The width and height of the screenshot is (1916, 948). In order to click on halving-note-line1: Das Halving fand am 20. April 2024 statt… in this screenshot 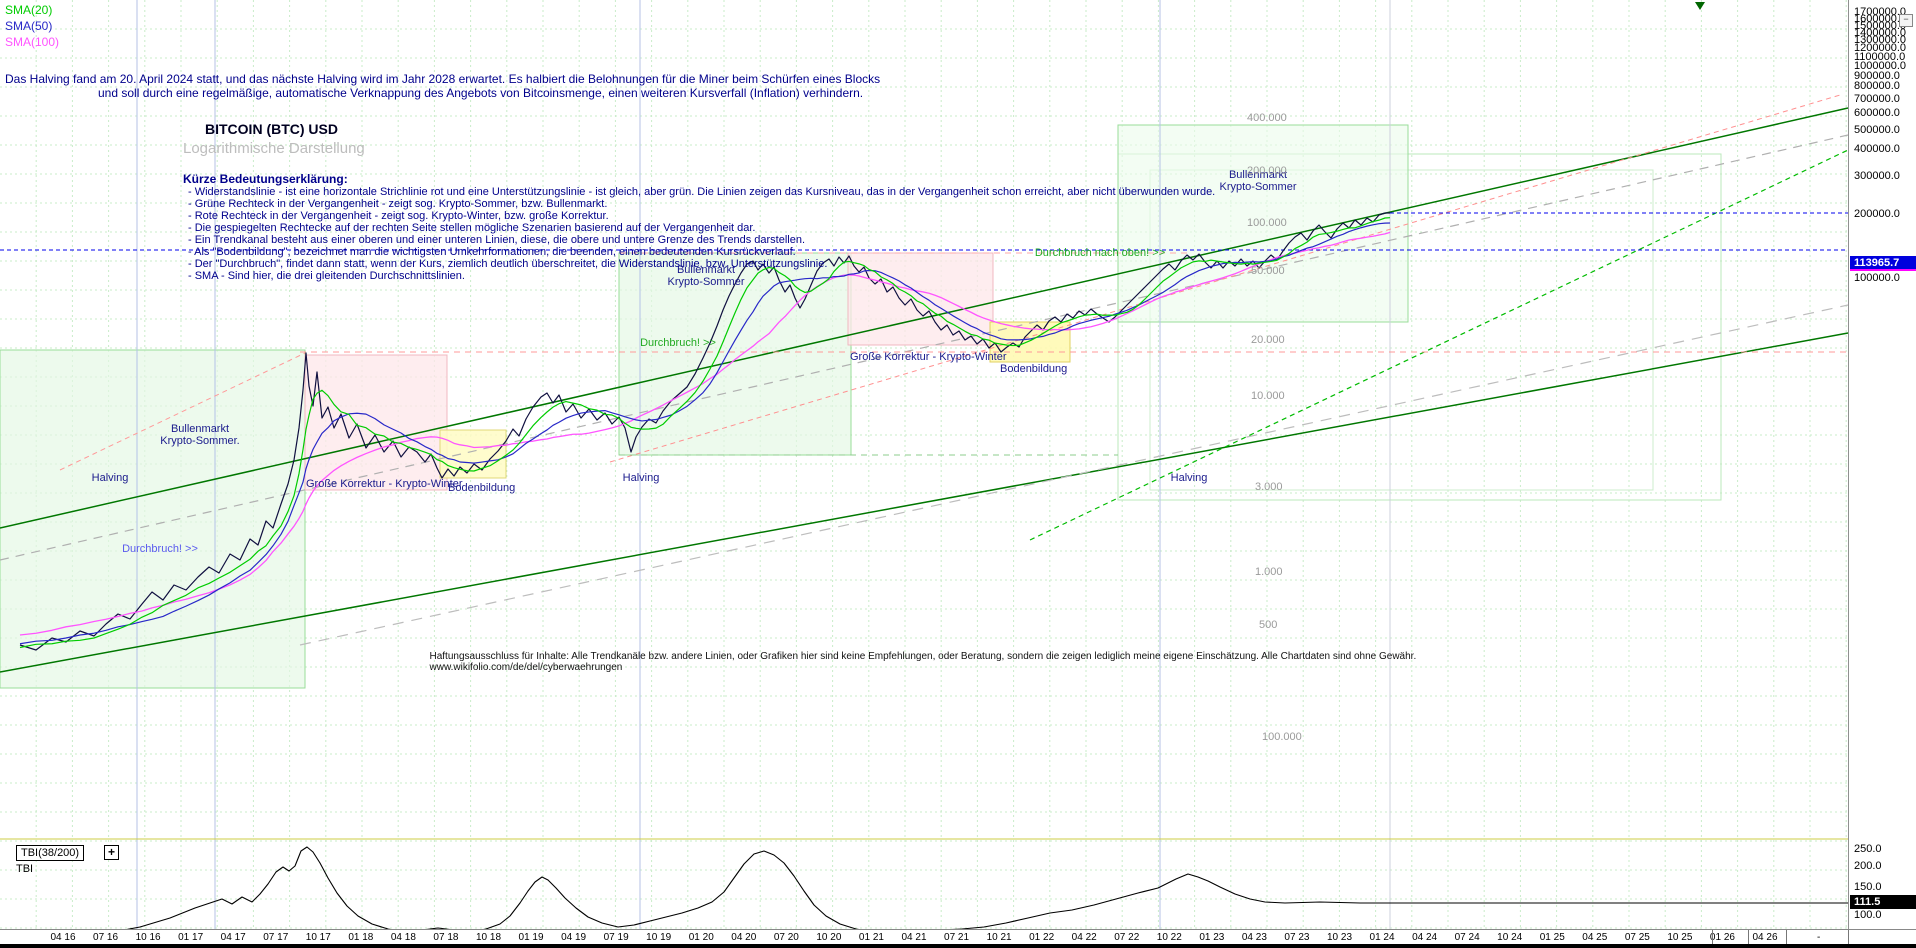, I will do `click(443, 79)`.